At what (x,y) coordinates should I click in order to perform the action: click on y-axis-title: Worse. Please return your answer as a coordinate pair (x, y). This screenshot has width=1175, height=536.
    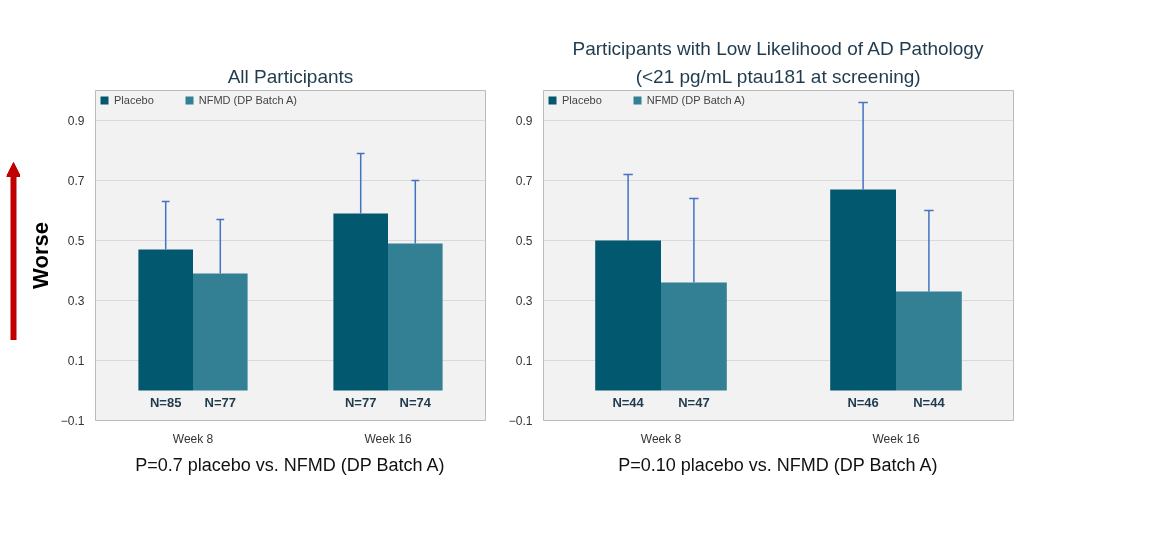
    Looking at the image, I should click on (40, 255).